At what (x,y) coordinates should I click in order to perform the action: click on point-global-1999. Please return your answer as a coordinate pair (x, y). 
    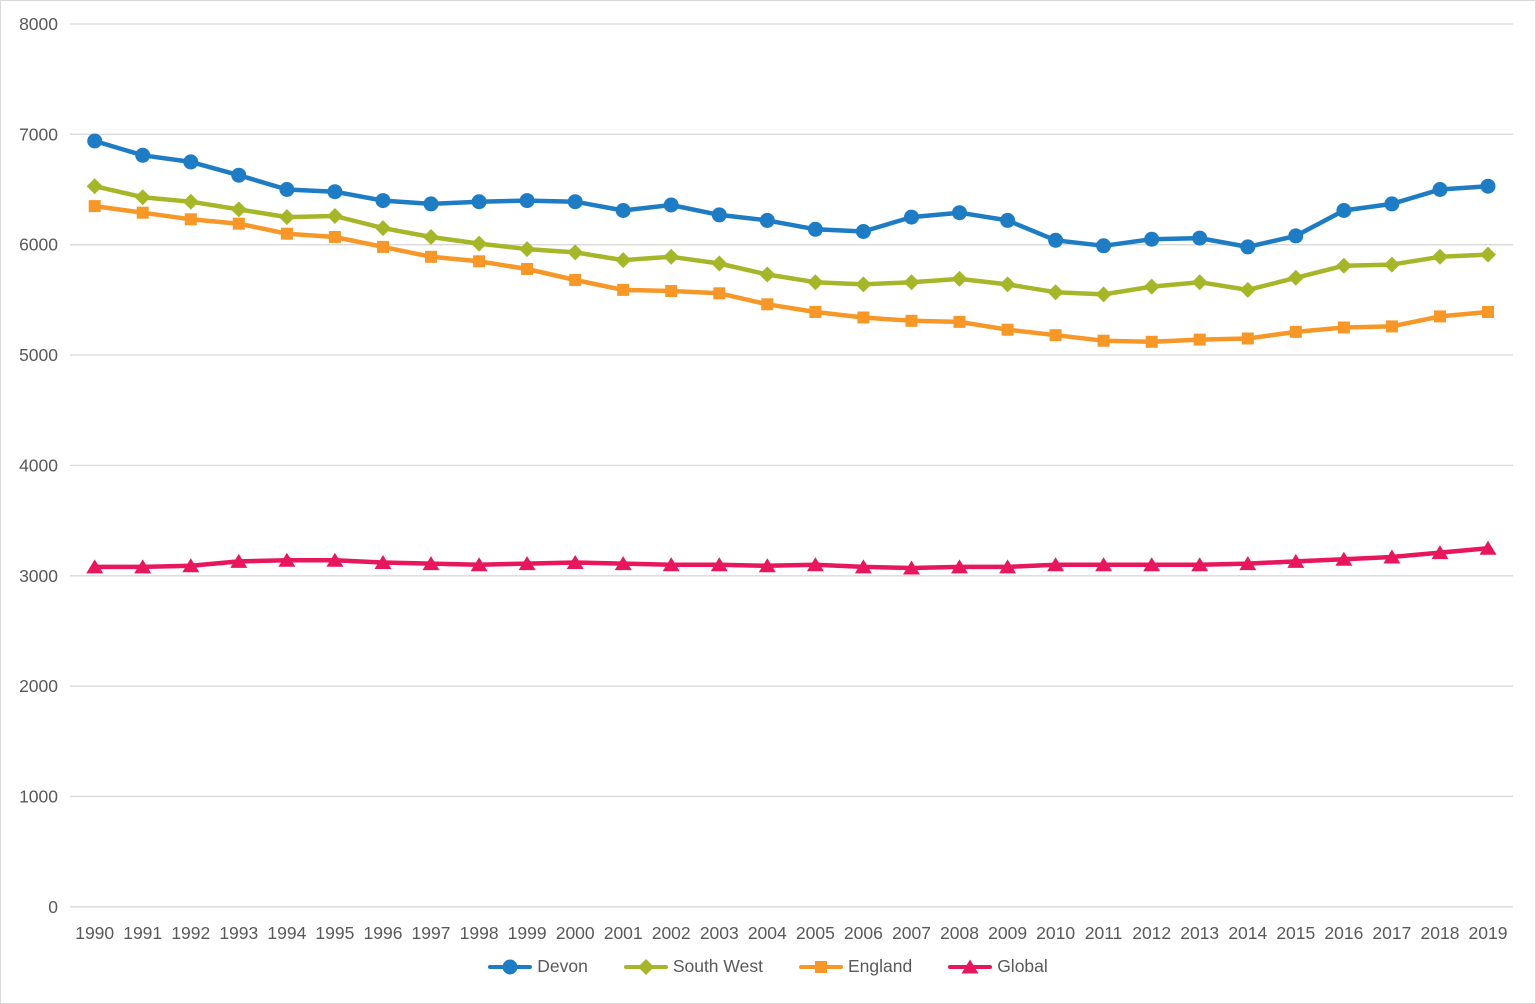
    Looking at the image, I should click on (527, 563).